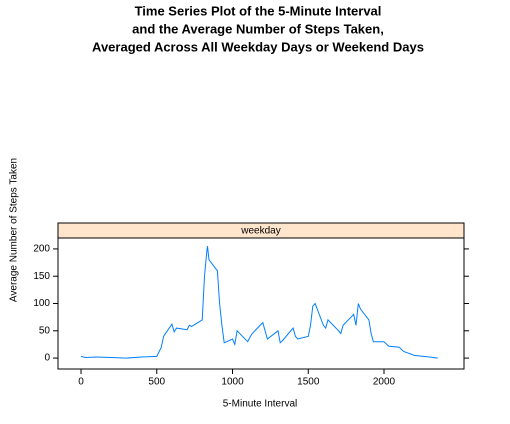 Image resolution: width=510 pixels, height=424 pixels. I want to click on x-tick-label: 0, so click(81, 382).